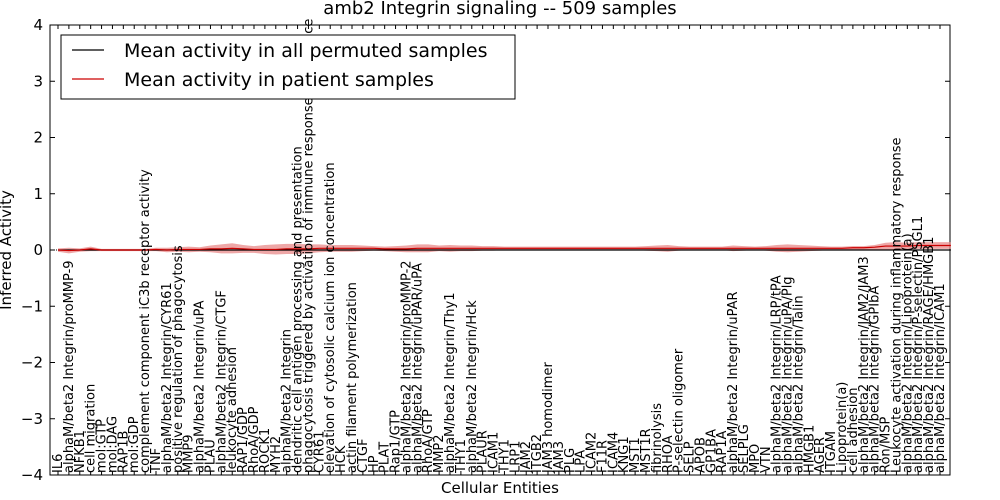 This screenshot has width=1000, height=500. I want to click on category-label: alphaM/beta2 Integrin/uPAR/uPA, so click(417, 368).